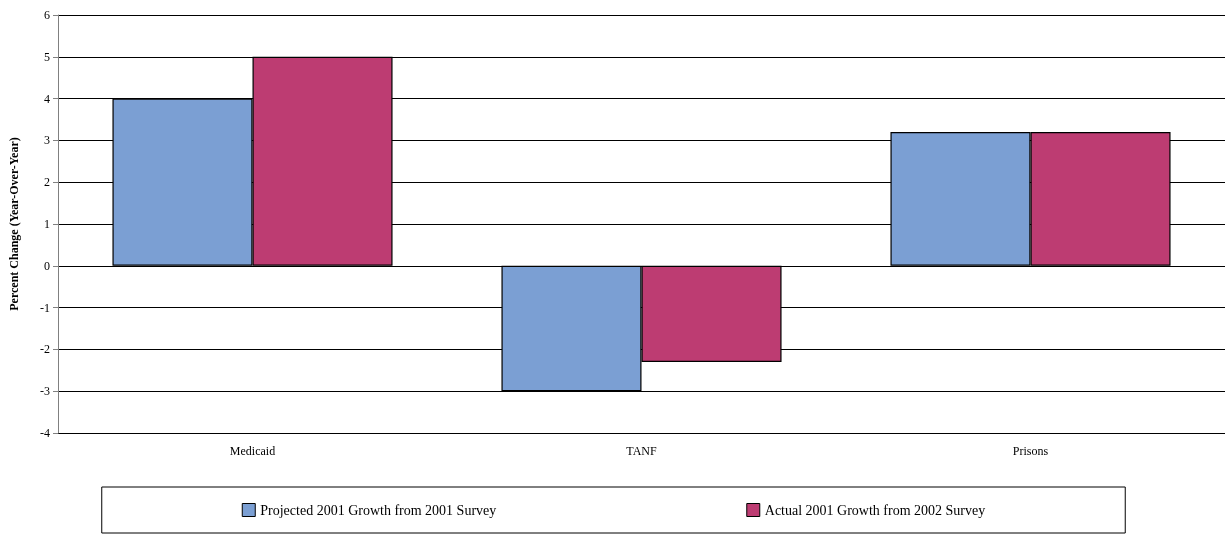 This screenshot has height=545, width=1227. I want to click on y-tick-label: -3, so click(45, 391).